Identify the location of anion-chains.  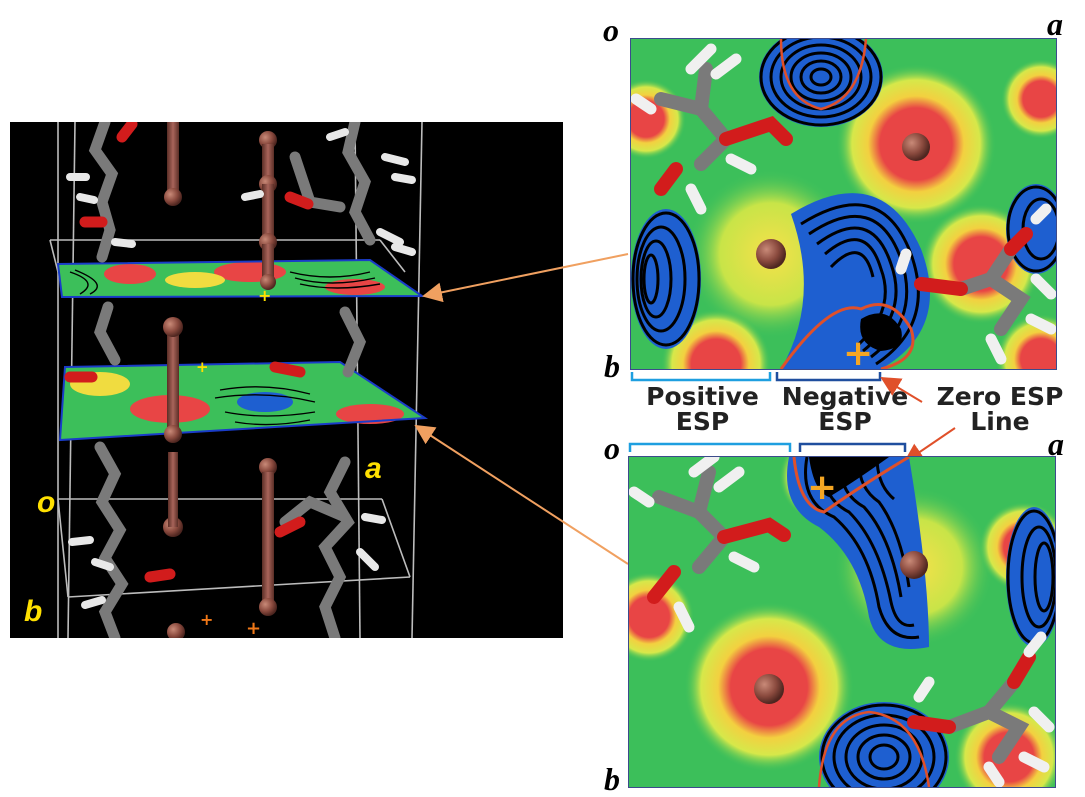
(220, 380).